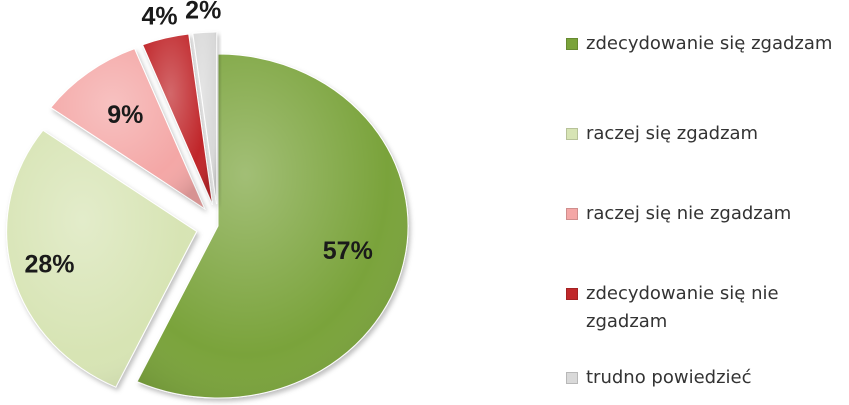 Image resolution: width=849 pixels, height=405 pixels. I want to click on legend-item-5: trudno powiedzieć, so click(701, 378).